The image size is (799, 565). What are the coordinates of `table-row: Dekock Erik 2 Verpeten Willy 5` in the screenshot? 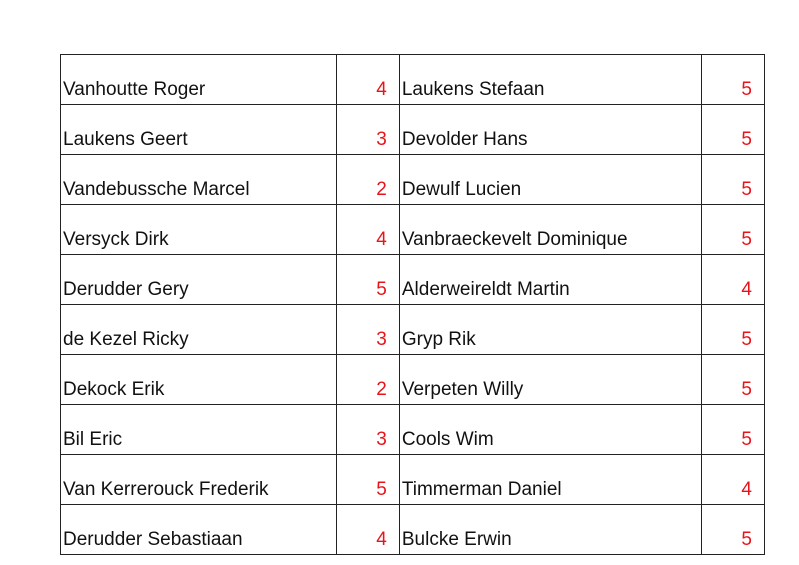 It's located at (413, 379).